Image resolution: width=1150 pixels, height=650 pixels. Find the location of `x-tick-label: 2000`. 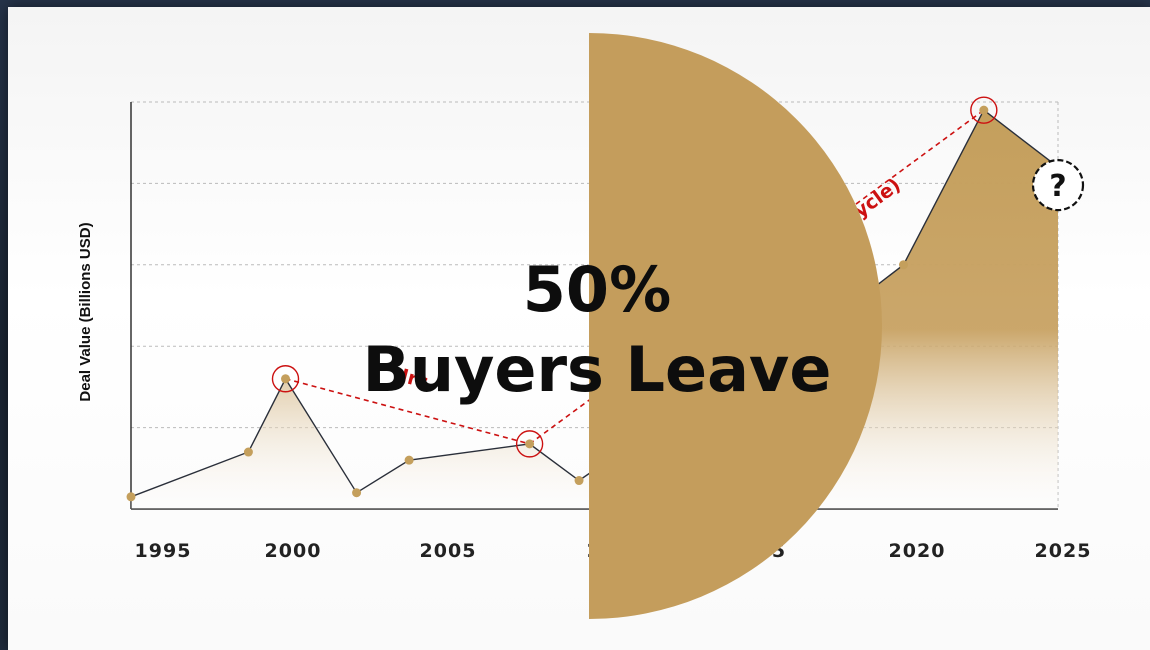

x-tick-label: 2000 is located at coordinates (293, 551).